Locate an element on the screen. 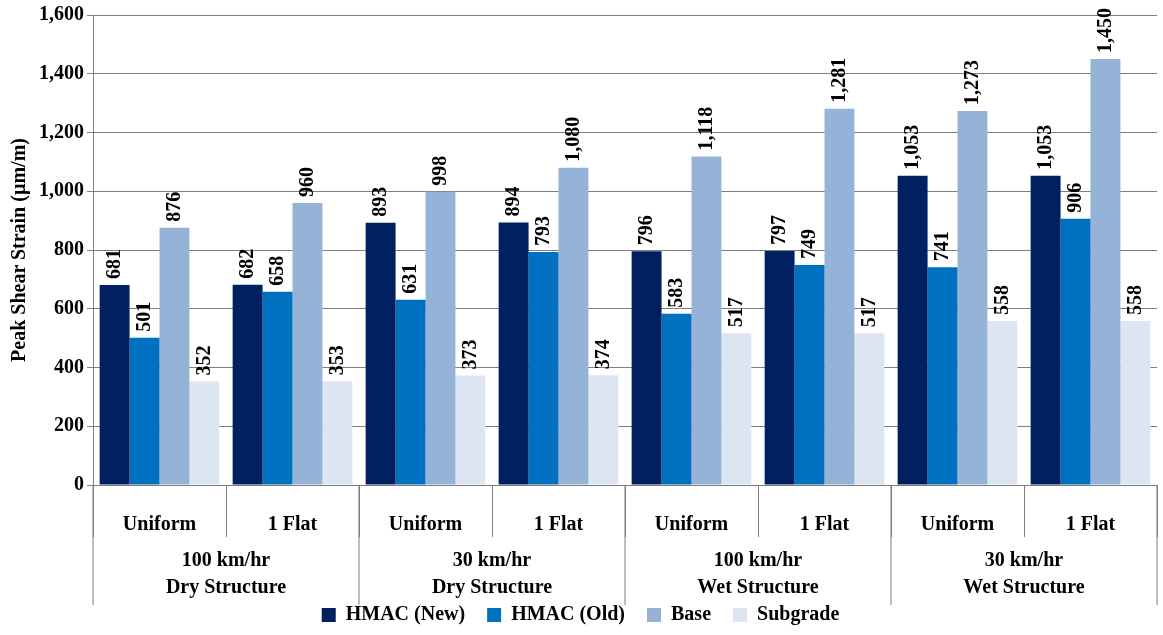  y-tick-label: 1,400 is located at coordinates (61, 71).